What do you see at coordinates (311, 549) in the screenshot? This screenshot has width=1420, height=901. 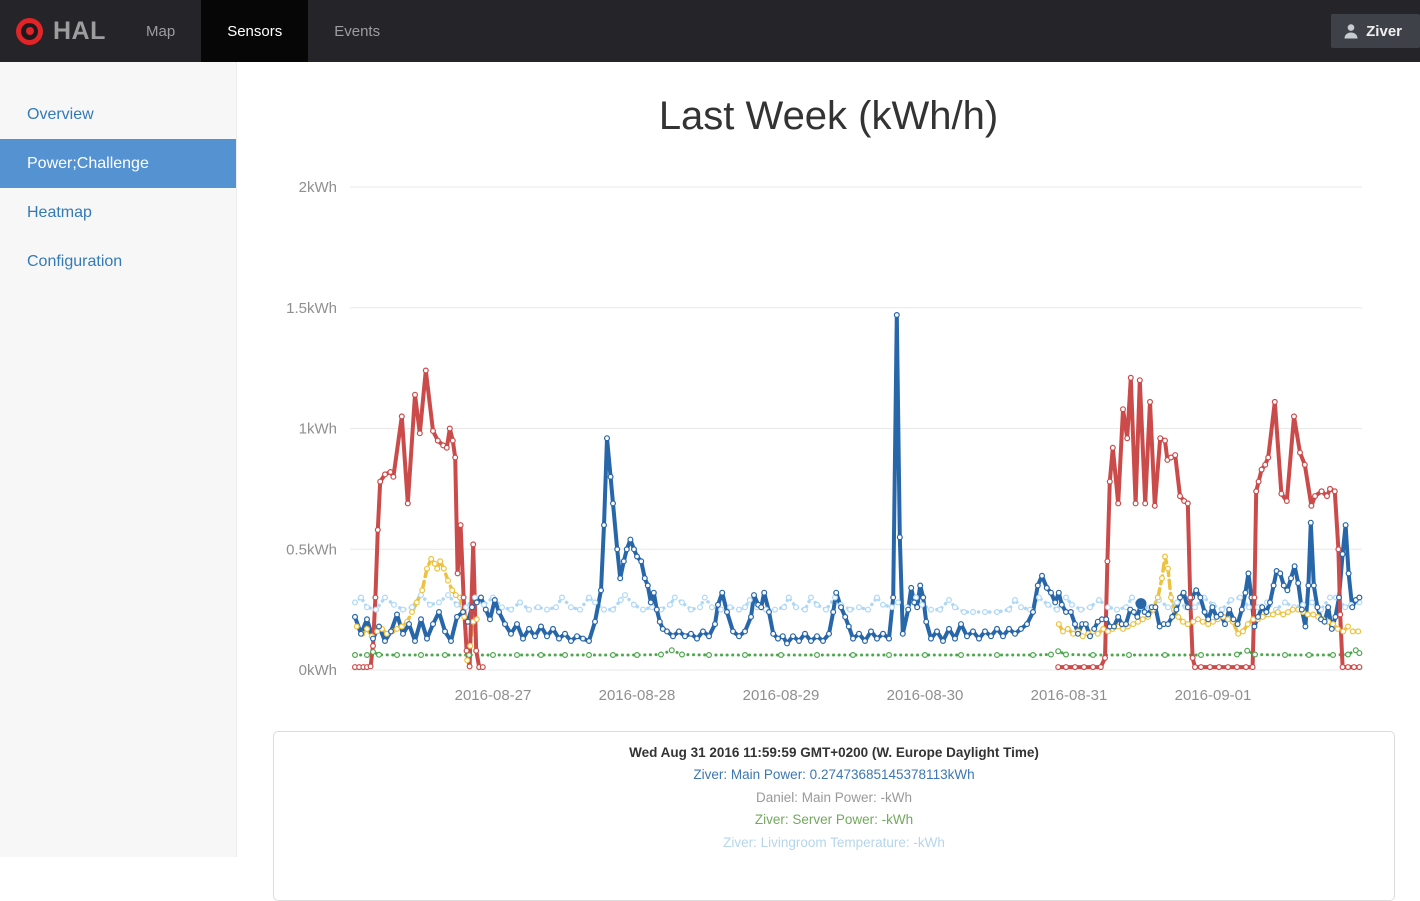 I see `y-axis-tick-label: 0.5kWh` at bounding box center [311, 549].